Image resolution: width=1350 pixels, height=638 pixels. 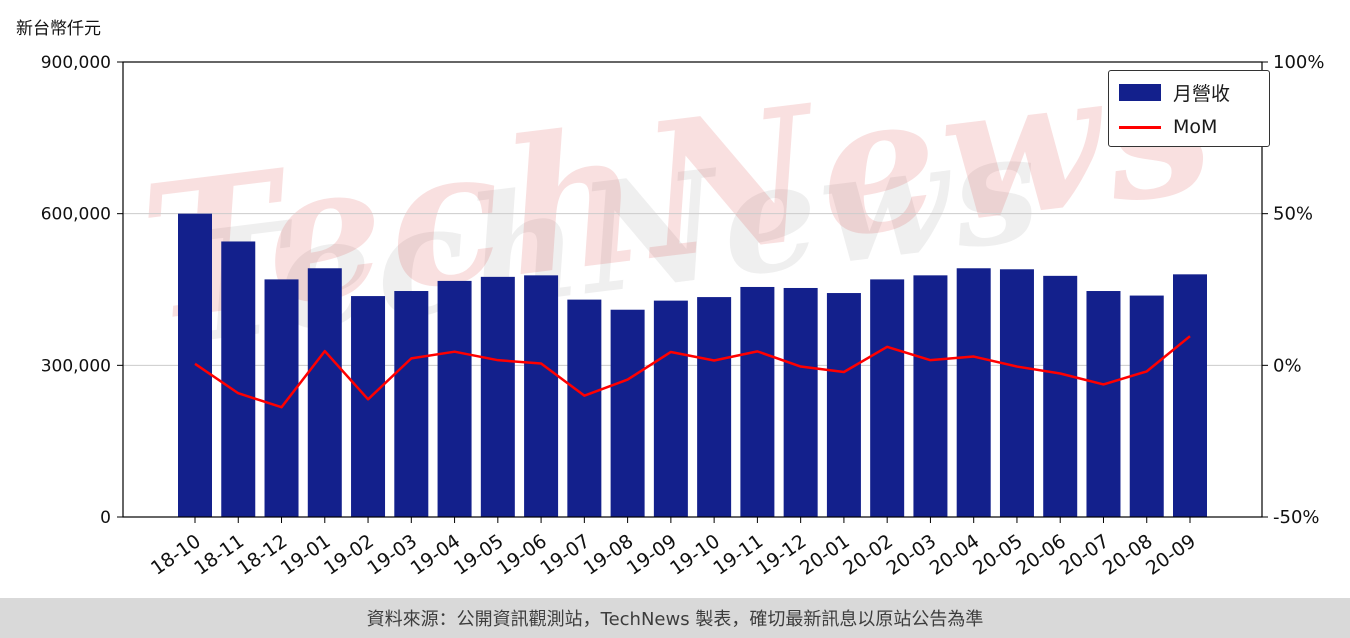 I want to click on footer-text: 資料來源：公開資訊觀測站，TechNews 製表，確切最新訊息以原站公告為準, so click(x=675, y=619).